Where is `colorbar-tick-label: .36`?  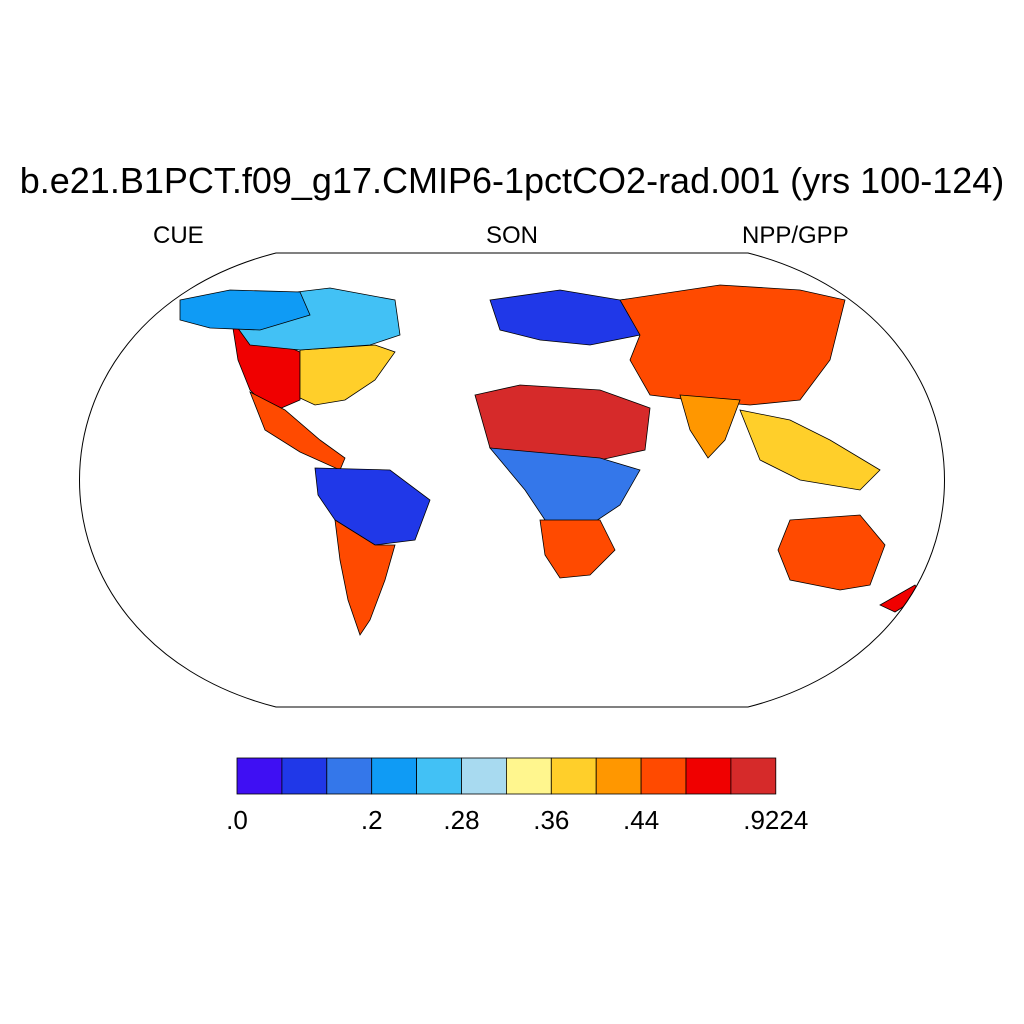
colorbar-tick-label: .36 is located at coordinates (551, 820).